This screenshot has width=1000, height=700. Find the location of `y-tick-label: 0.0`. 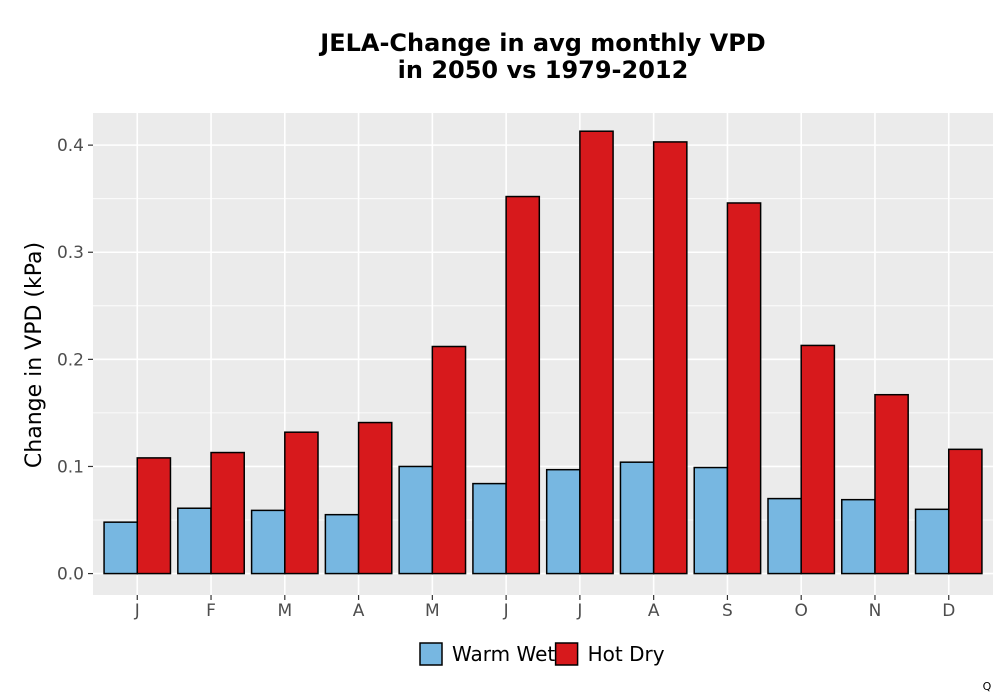

y-tick-label: 0.0 is located at coordinates (70, 575).